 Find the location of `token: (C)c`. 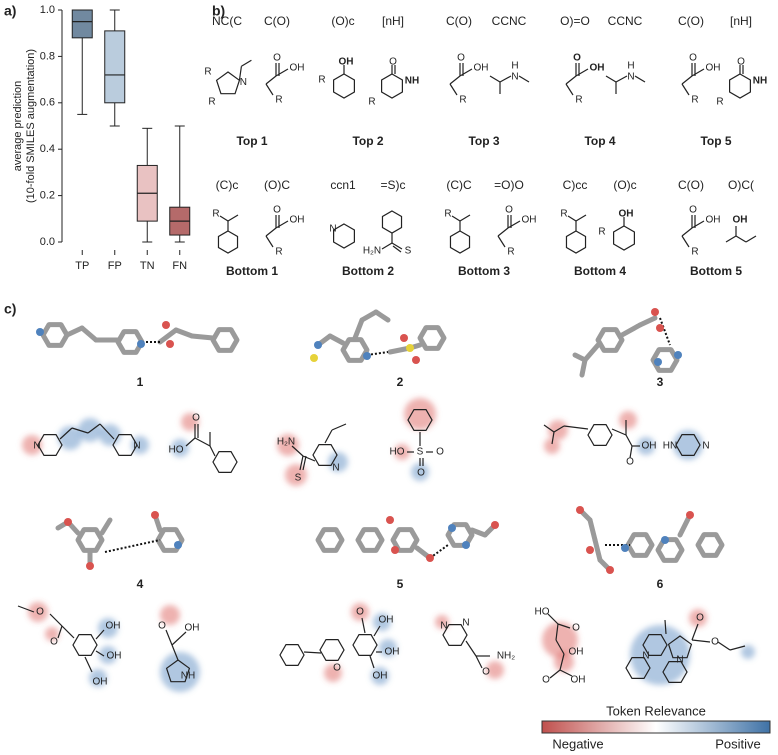

token: (C)c is located at coordinates (227, 185).